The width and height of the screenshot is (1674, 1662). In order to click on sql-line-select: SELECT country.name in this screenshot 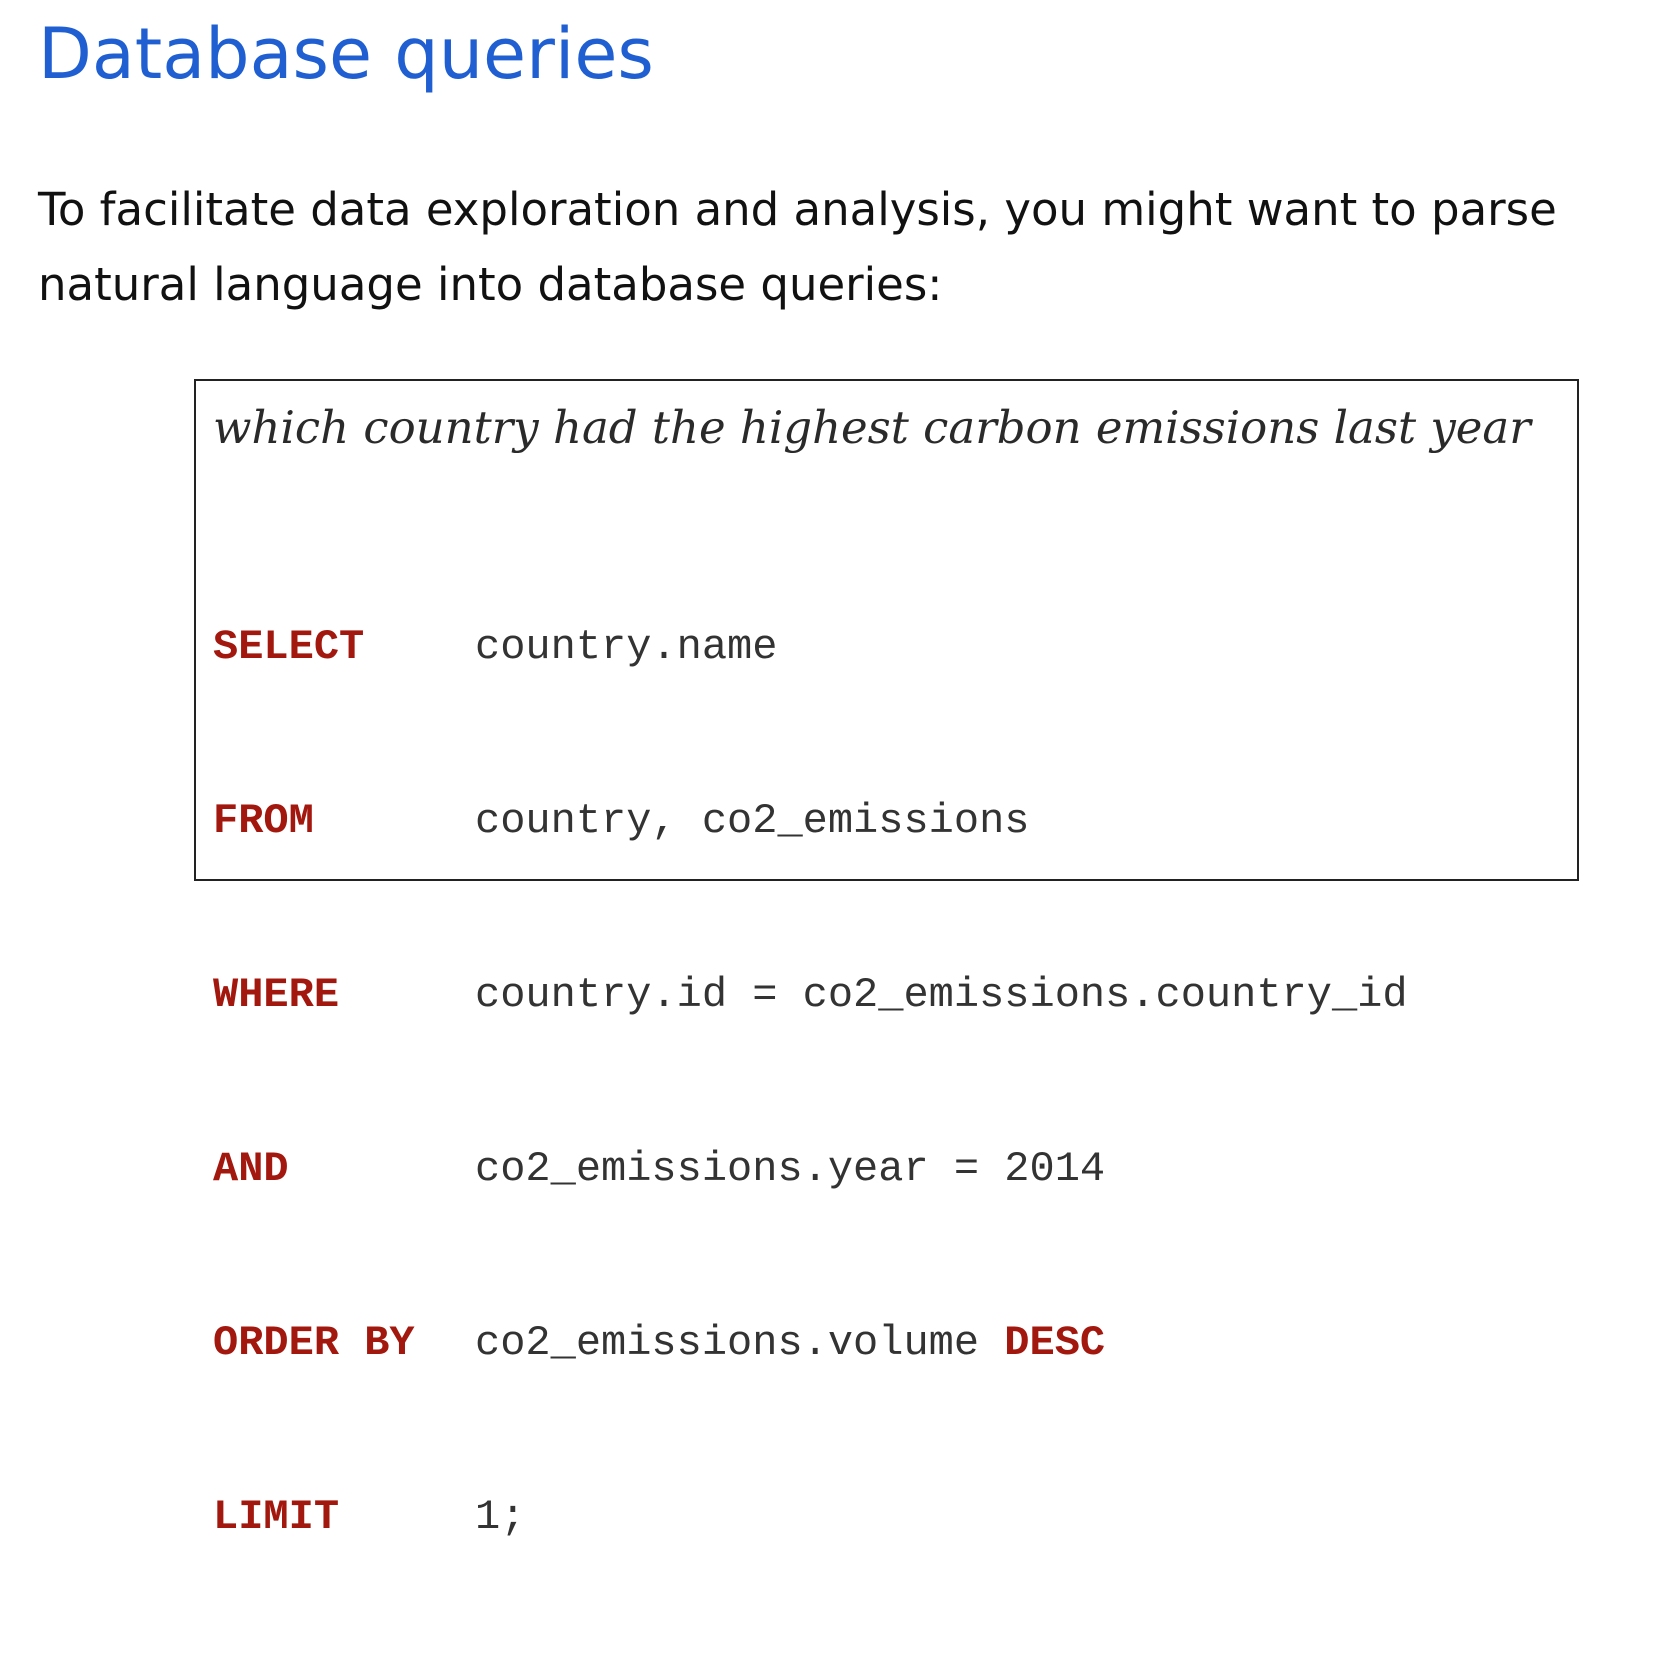, I will do `click(810, 647)`.